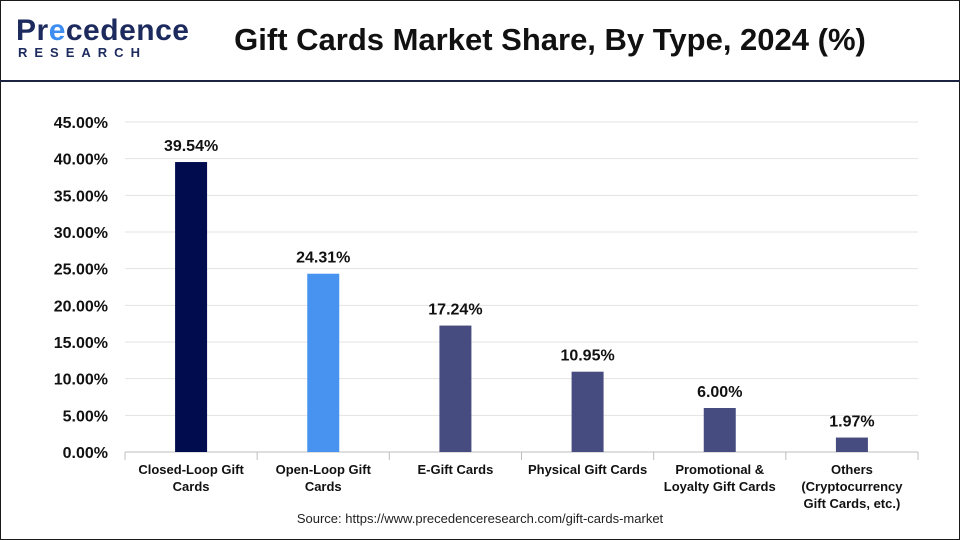  What do you see at coordinates (82, 52) in the screenshot?
I see `logo-subtitle: RESEARCH` at bounding box center [82, 52].